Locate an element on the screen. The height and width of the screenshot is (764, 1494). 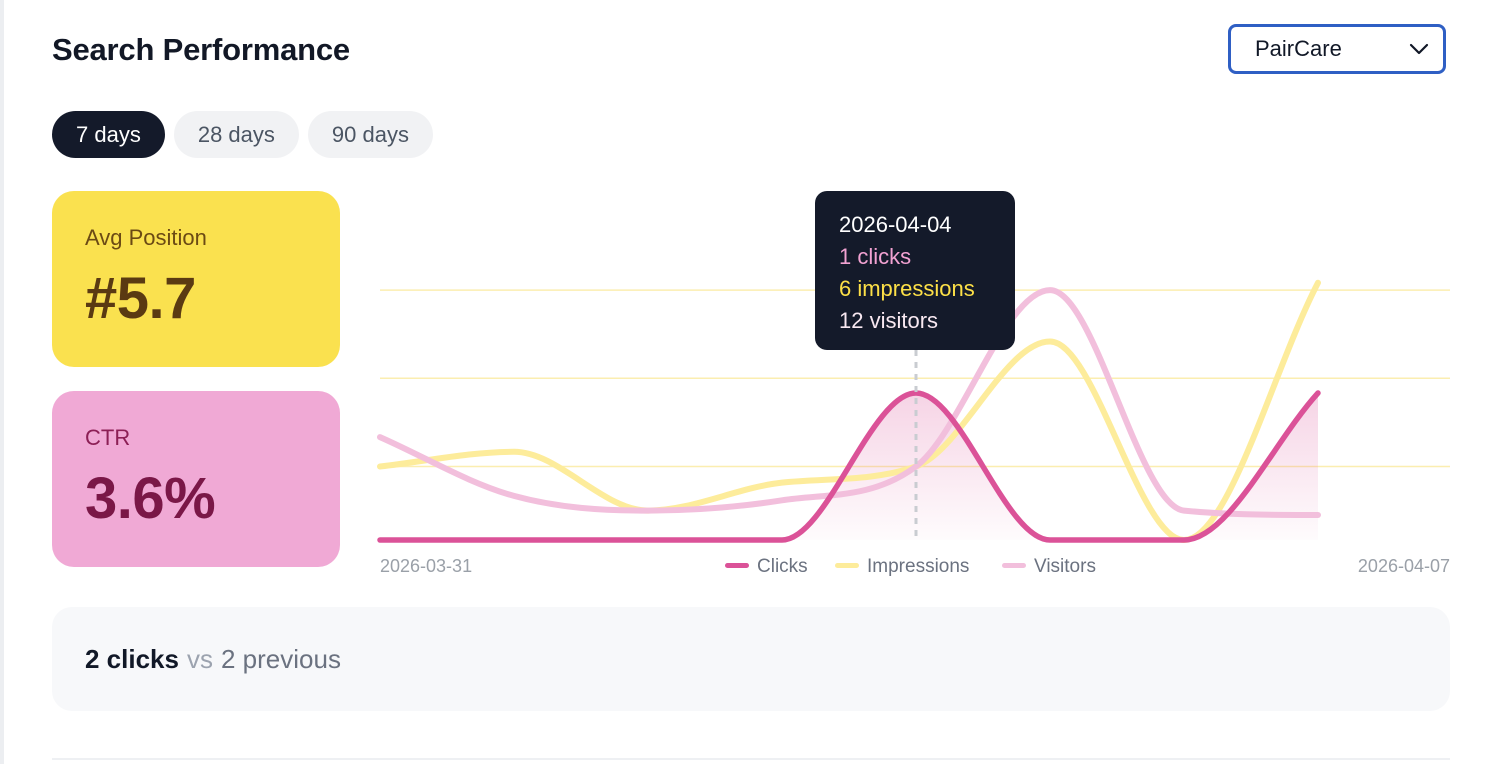
summary-vs: vs is located at coordinates (199, 658).